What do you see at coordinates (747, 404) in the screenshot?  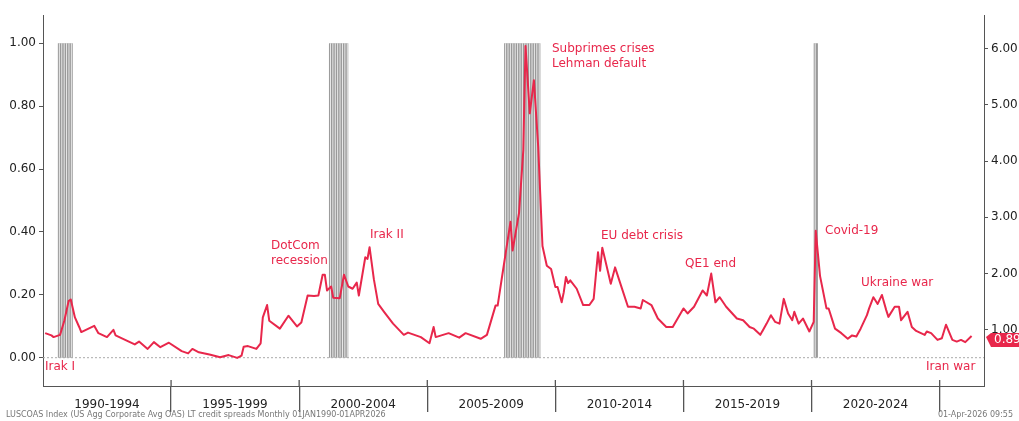 I see `x-tick-label: 2015-2019` at bounding box center [747, 404].